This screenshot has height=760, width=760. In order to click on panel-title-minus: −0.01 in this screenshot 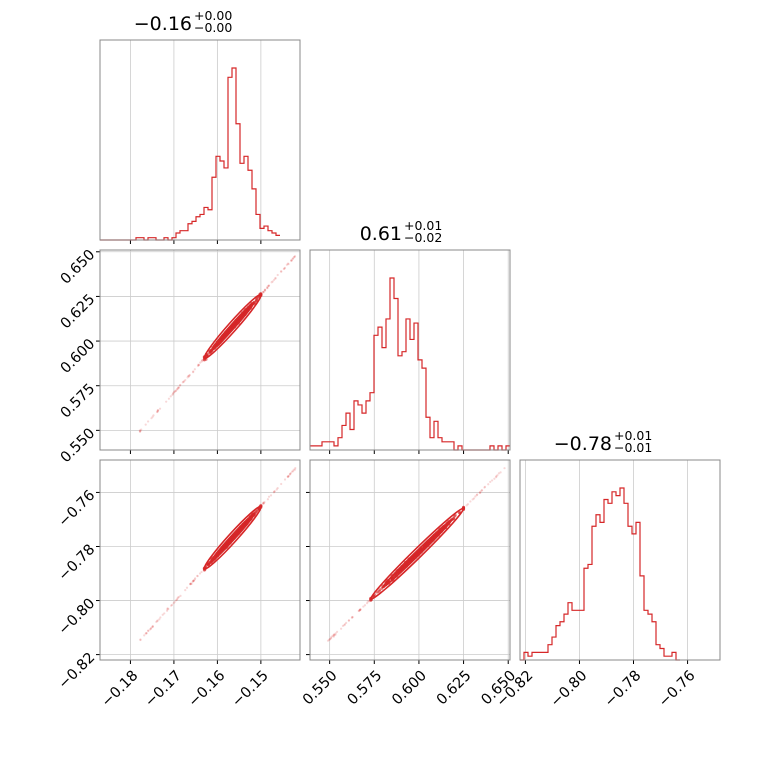, I will do `click(633, 447)`.